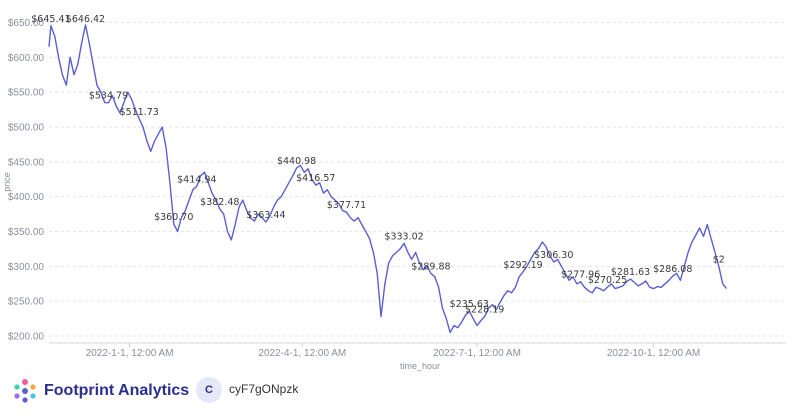 The image size is (800, 420). Describe the element at coordinates (219, 202) in the screenshot. I see `data-label: $382.48` at that location.